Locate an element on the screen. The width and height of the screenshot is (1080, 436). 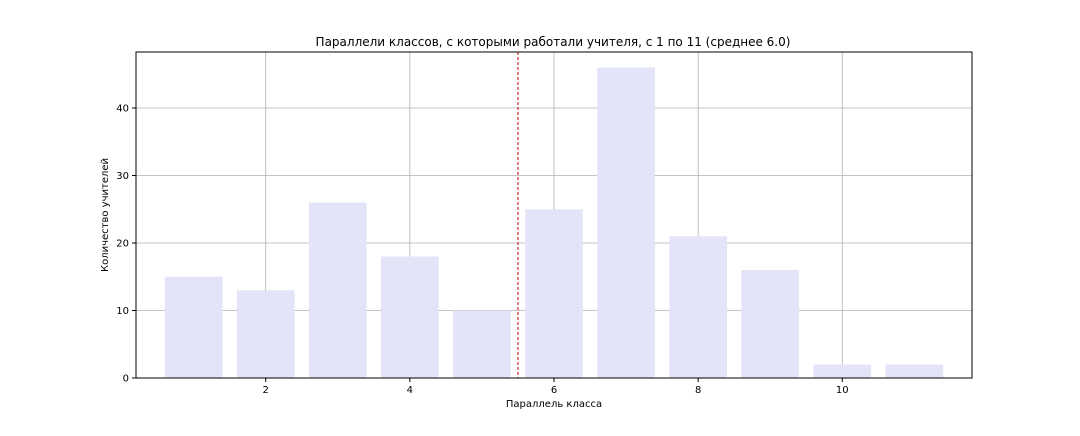
x-tick-label: 6 is located at coordinates (554, 390).